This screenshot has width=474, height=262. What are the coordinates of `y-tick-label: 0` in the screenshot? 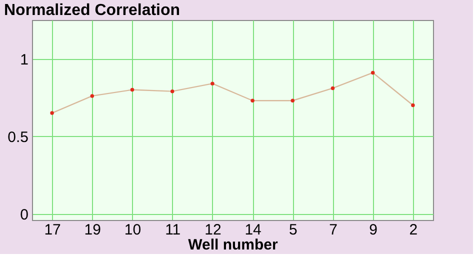 It's located at (24, 215).